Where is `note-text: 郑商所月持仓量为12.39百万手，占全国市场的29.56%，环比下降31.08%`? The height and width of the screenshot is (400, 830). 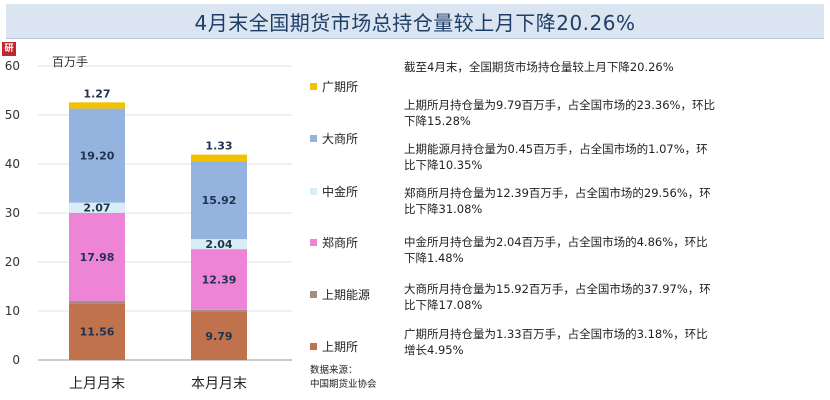
note-text: 郑商所月持仓量为12.39百万手，占全国市场的29.56%，环比下降31.08% is located at coordinates (557, 201).